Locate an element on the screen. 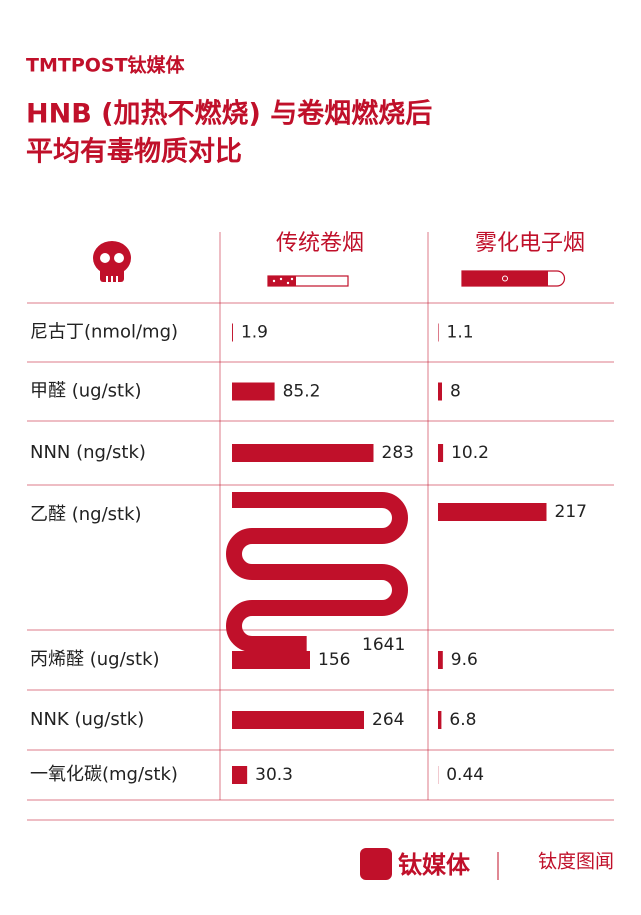 This screenshot has height=915, width=641. footer-partner: 钛度图闻 is located at coordinates (576, 862).